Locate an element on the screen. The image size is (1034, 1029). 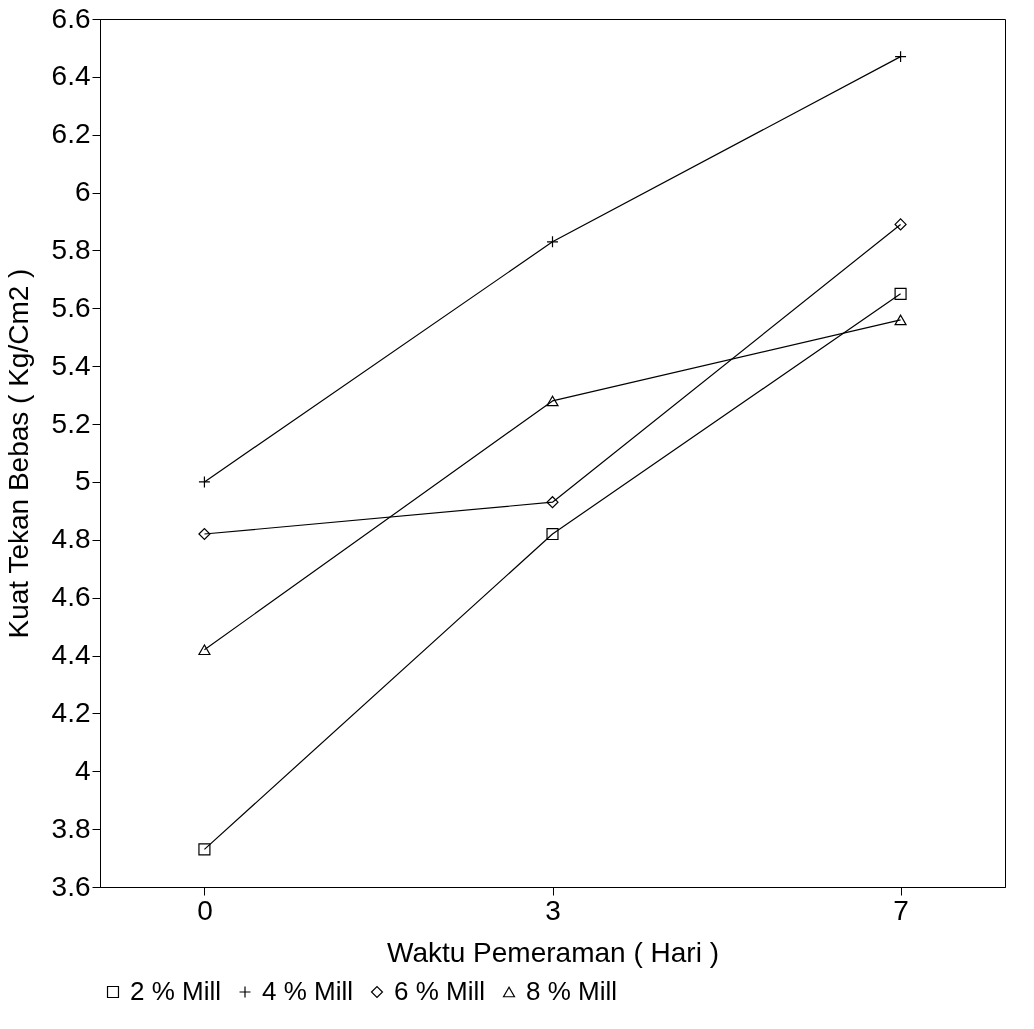
y-tick-label: 4.4 is located at coordinates (71, 655).